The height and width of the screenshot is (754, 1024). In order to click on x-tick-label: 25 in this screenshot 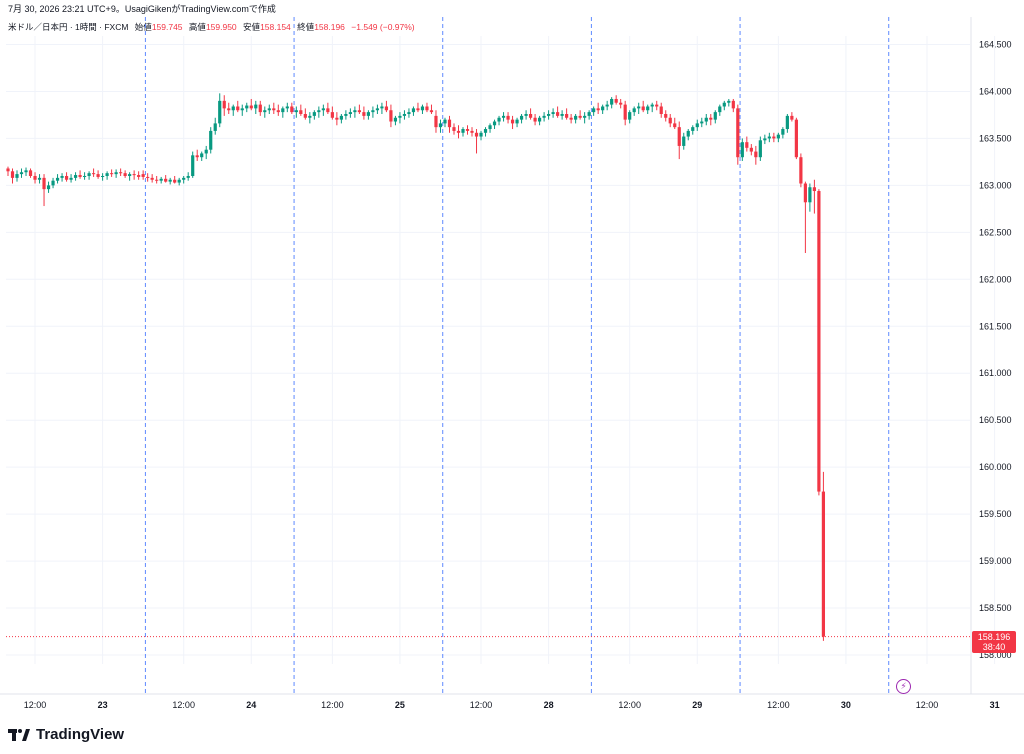, I will do `click(400, 705)`.